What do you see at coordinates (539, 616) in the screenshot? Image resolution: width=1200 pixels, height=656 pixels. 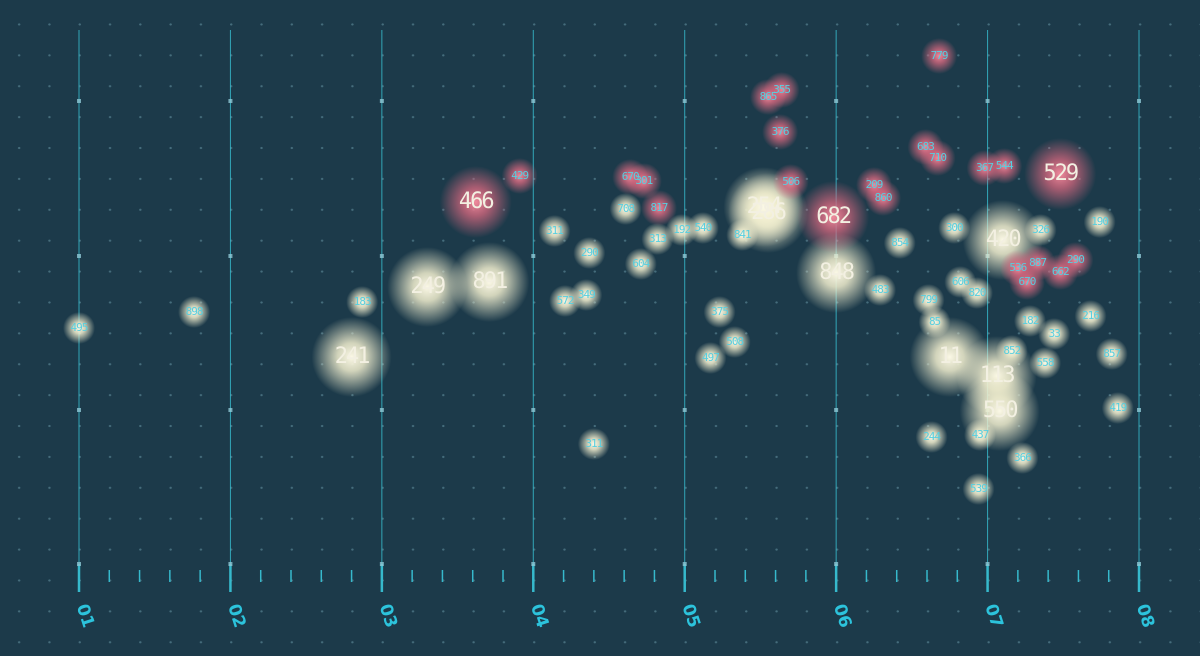 I see `x-tick-label: 04` at bounding box center [539, 616].